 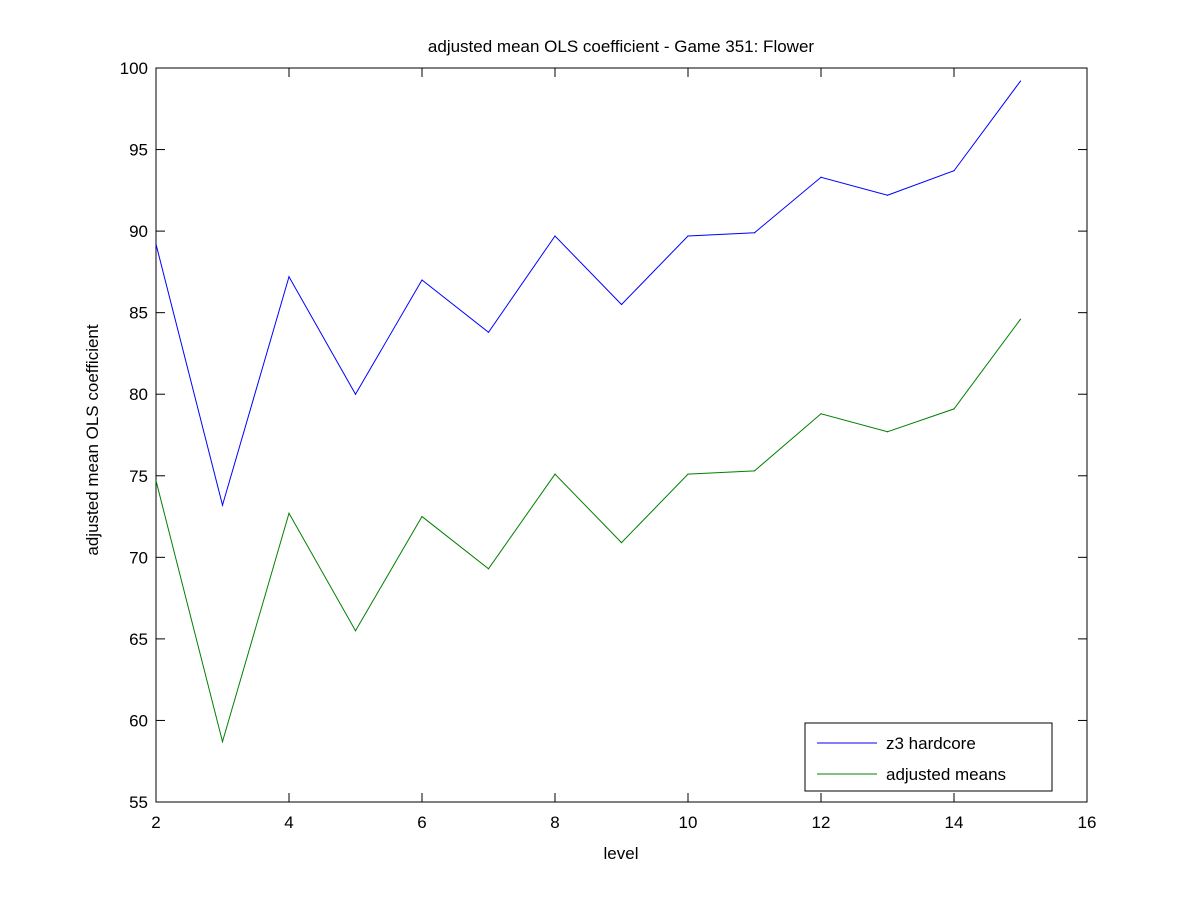 What do you see at coordinates (946, 774) in the screenshot?
I see `legend-label: adjusted means` at bounding box center [946, 774].